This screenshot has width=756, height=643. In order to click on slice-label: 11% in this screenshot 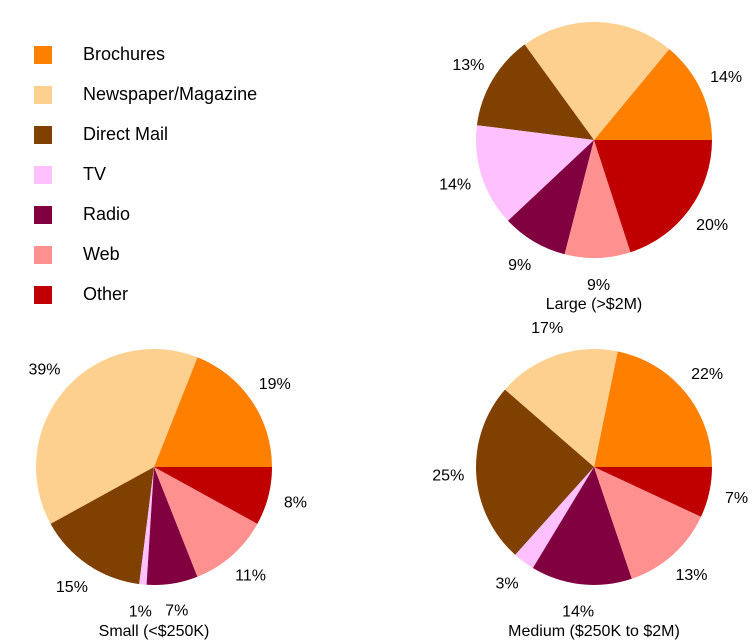, I will do `click(250, 576)`.